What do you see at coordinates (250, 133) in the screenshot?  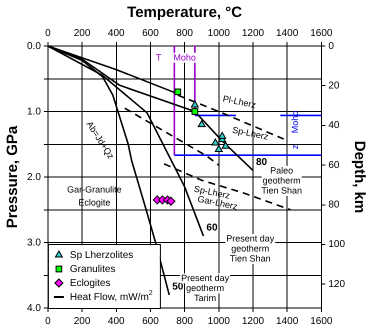 I see `annotation: Sp-Lherz` at bounding box center [250, 133].